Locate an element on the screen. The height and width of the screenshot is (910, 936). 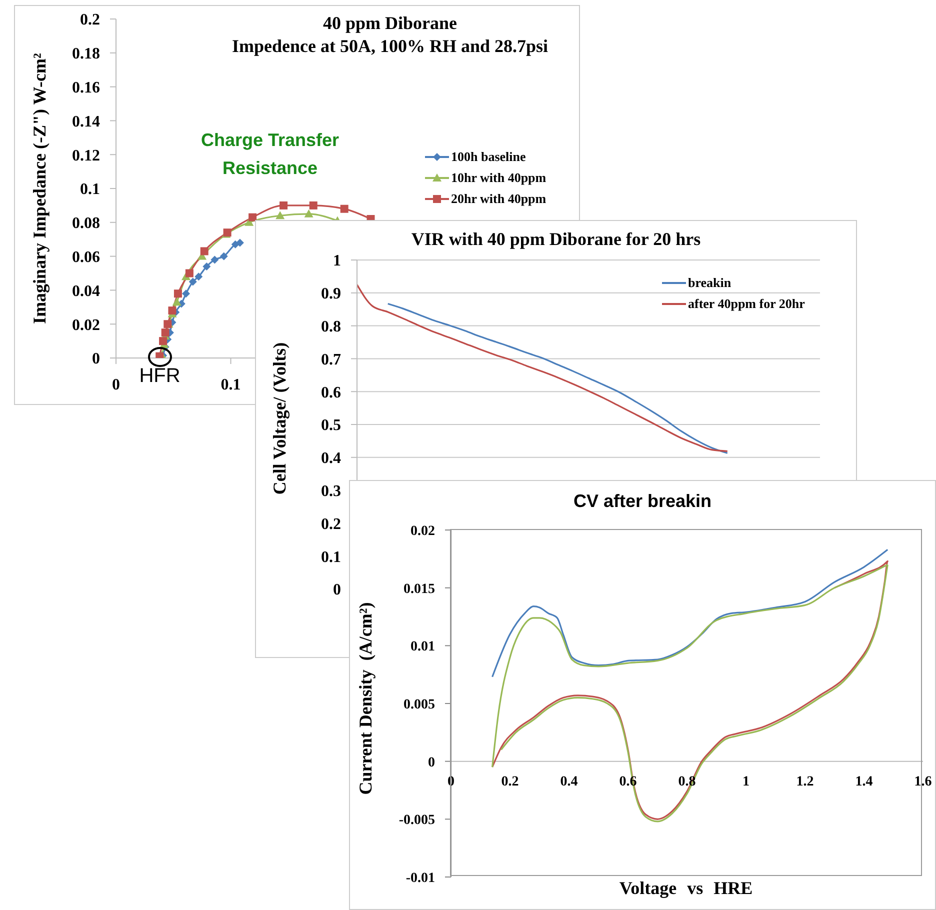
y-tick-label: 0.3 is located at coordinates (331, 491).